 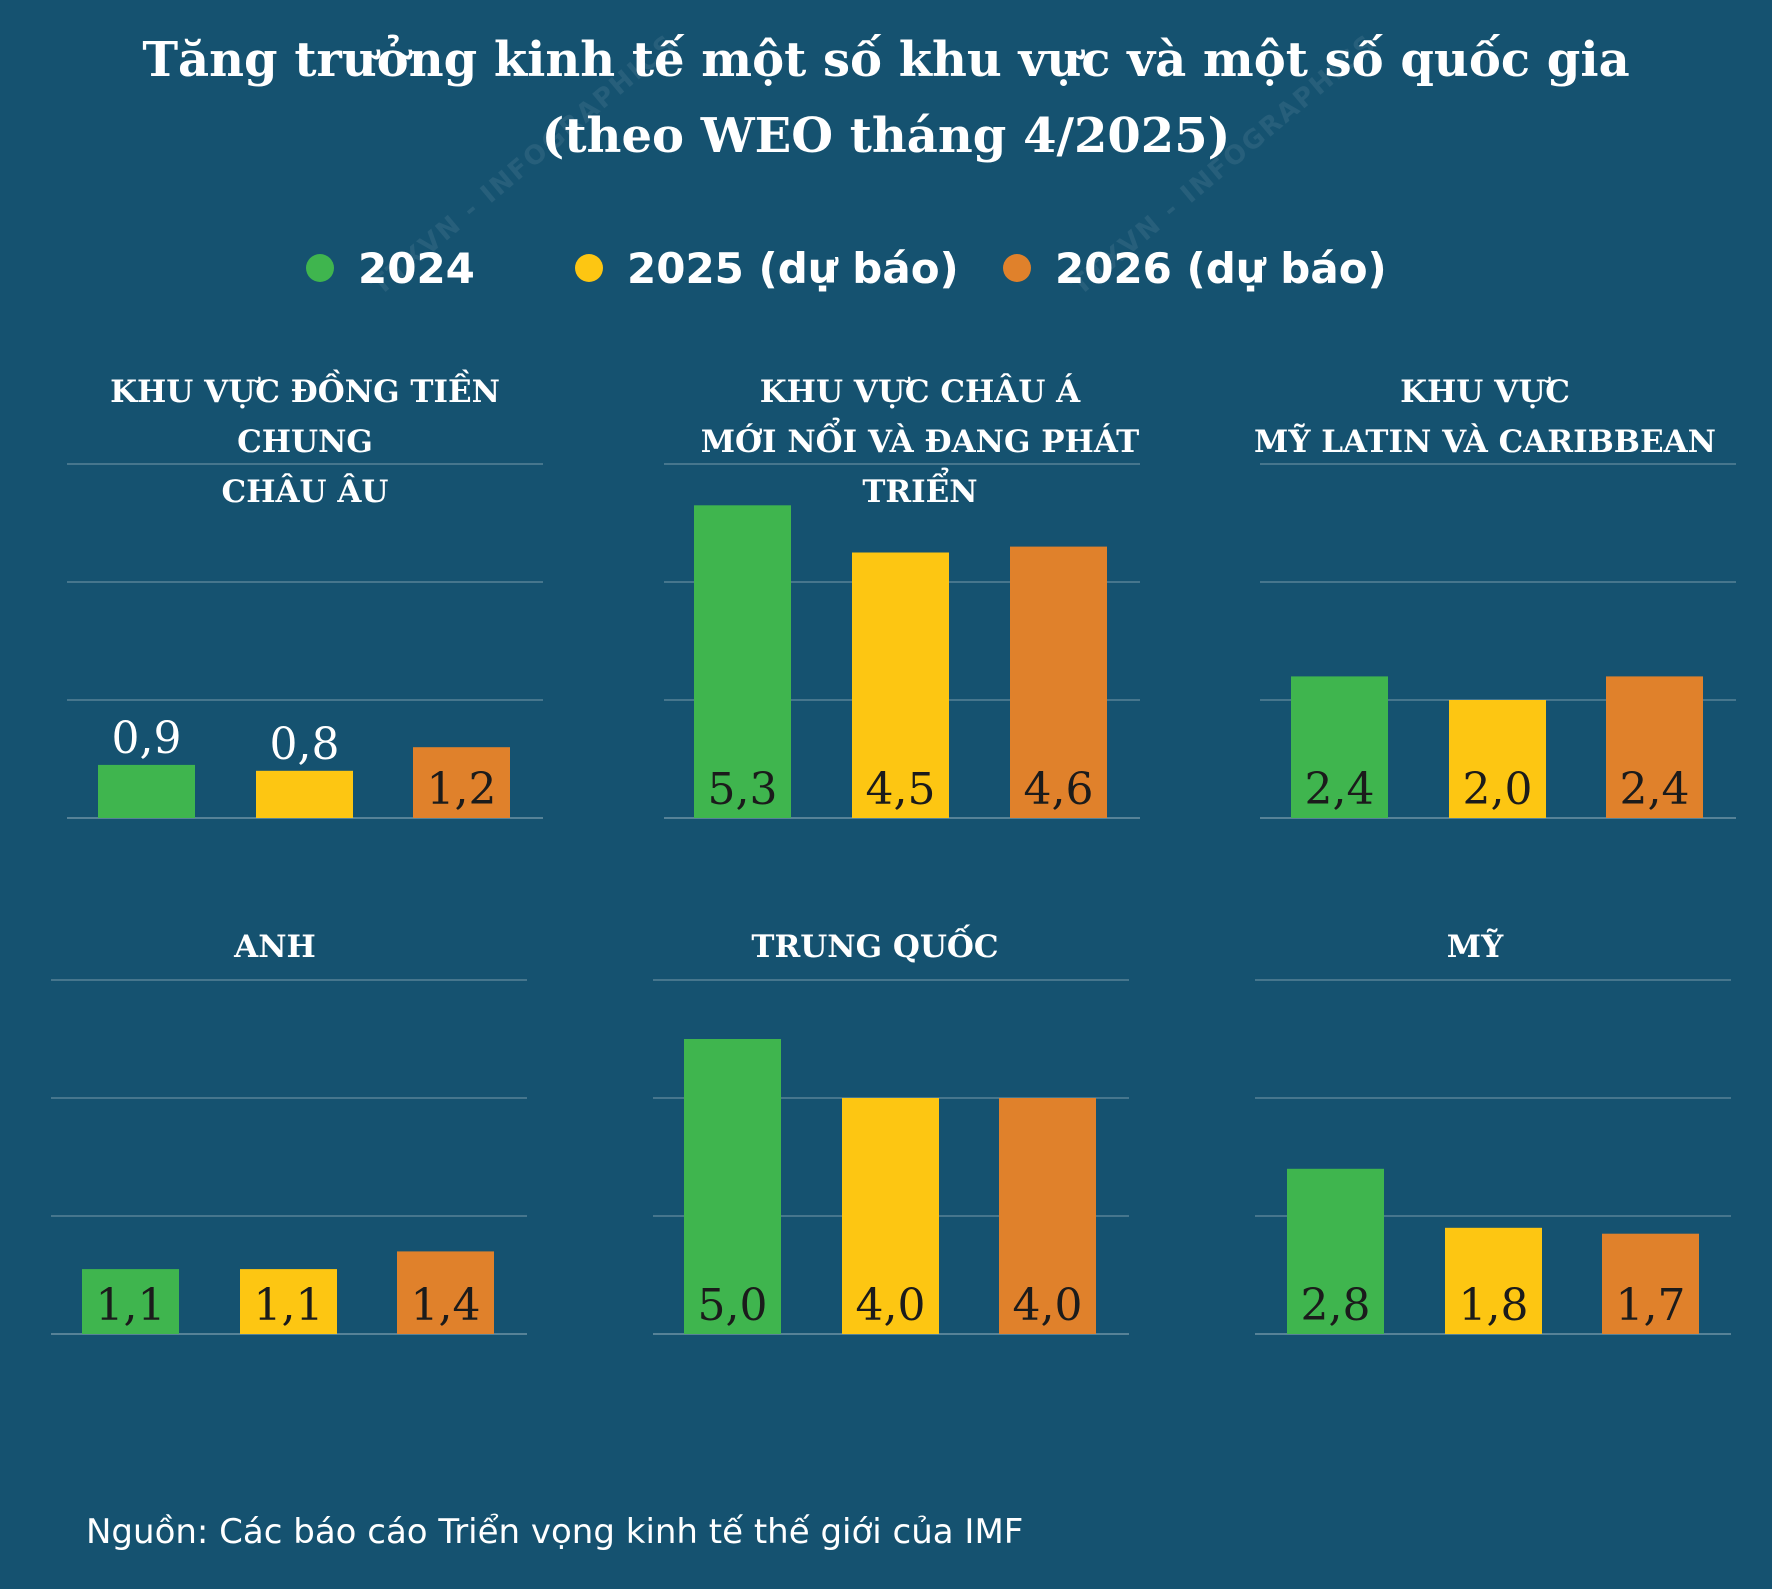 What do you see at coordinates (1493, 1157) in the screenshot?
I see `chart-panel: 2,8 1,8 1,7` at bounding box center [1493, 1157].